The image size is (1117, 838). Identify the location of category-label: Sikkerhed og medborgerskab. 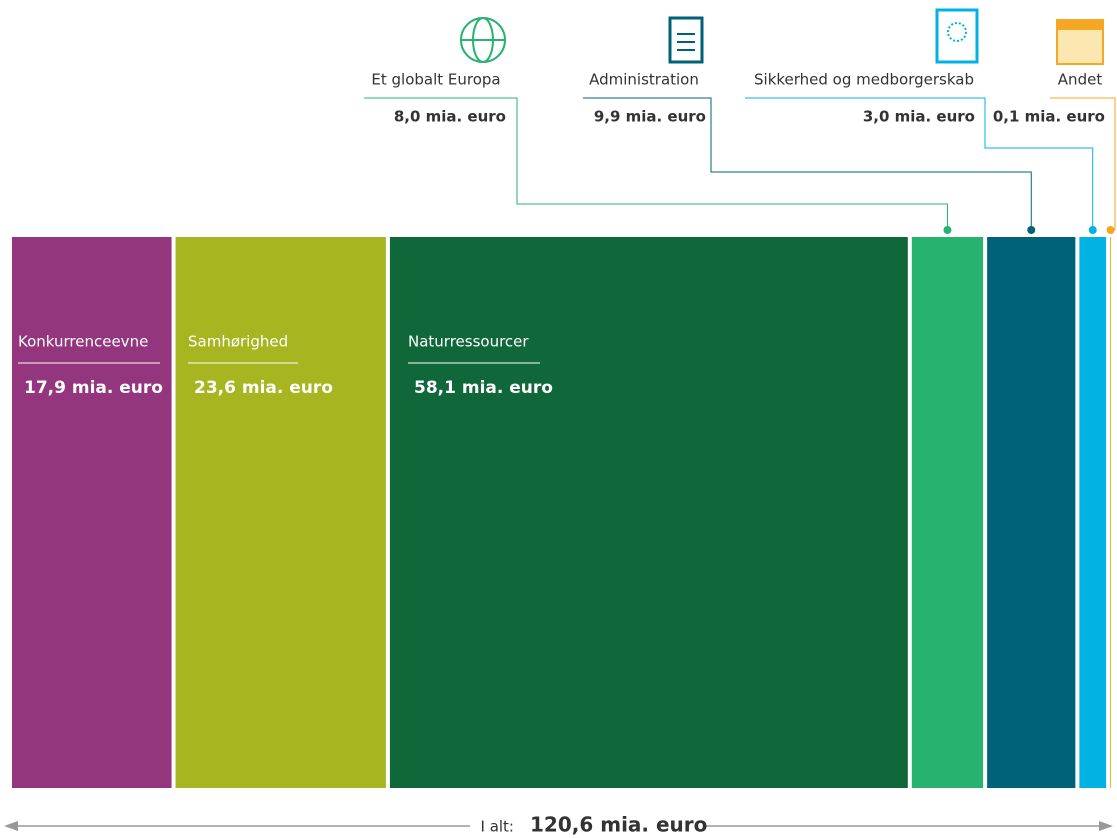
(864, 80).